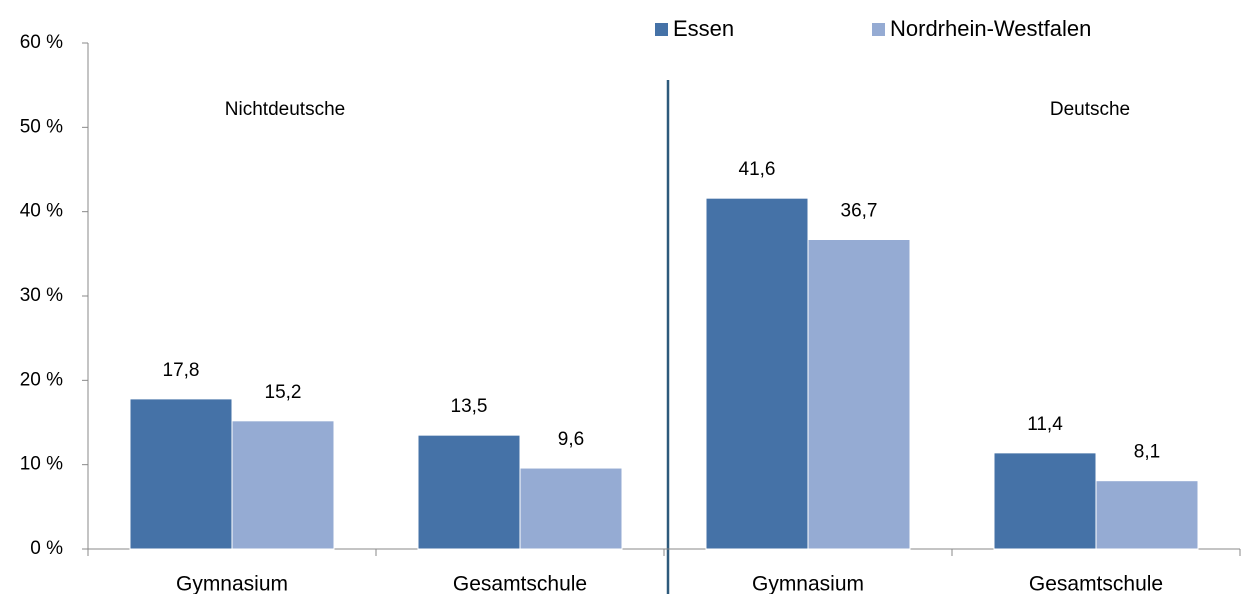 The height and width of the screenshot is (594, 1243). What do you see at coordinates (46, 548) in the screenshot?
I see `y-tick-label: 0 %` at bounding box center [46, 548].